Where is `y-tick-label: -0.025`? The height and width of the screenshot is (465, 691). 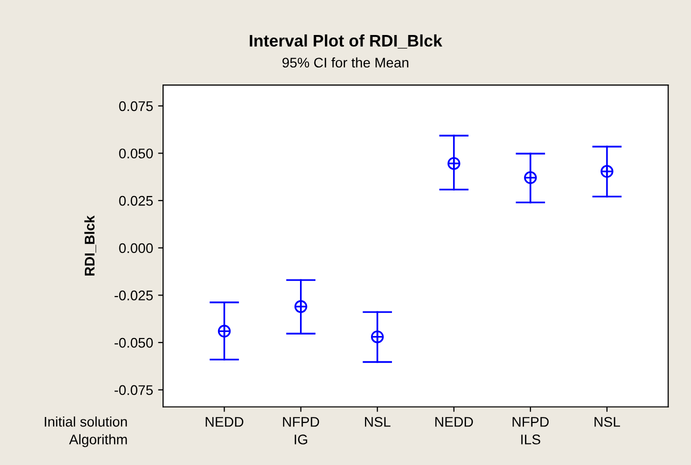
y-tick-label: -0.025 is located at coordinates (133, 295).